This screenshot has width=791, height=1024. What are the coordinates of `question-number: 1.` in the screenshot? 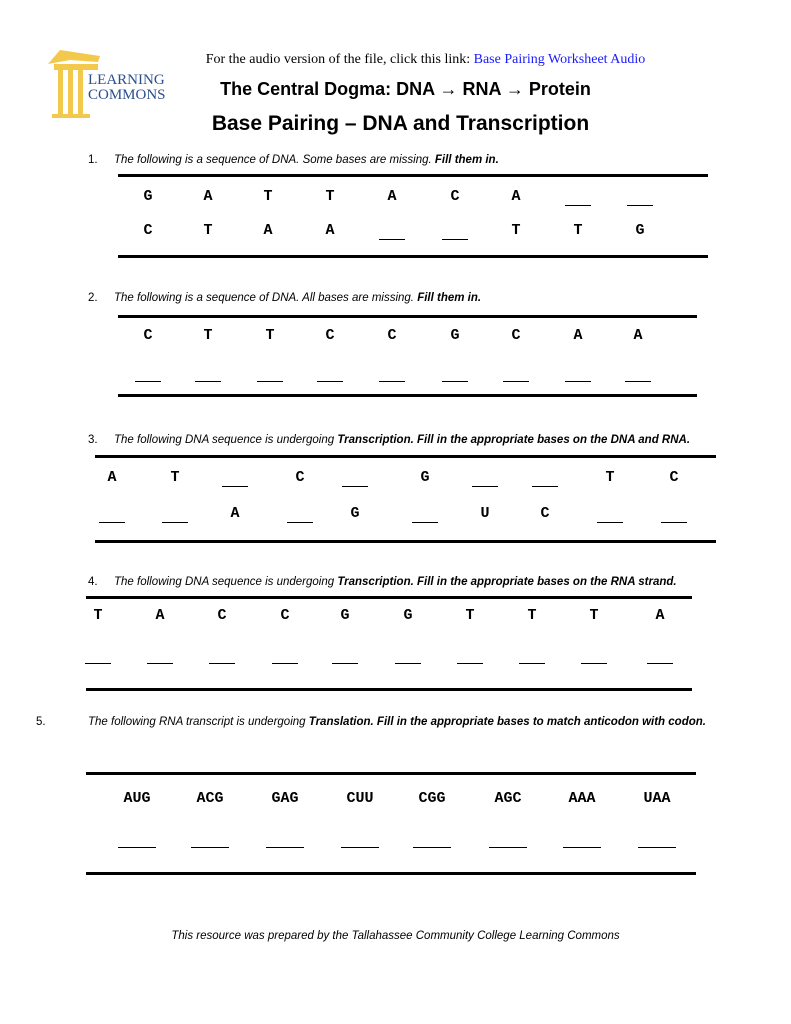 It's located at (93, 160).